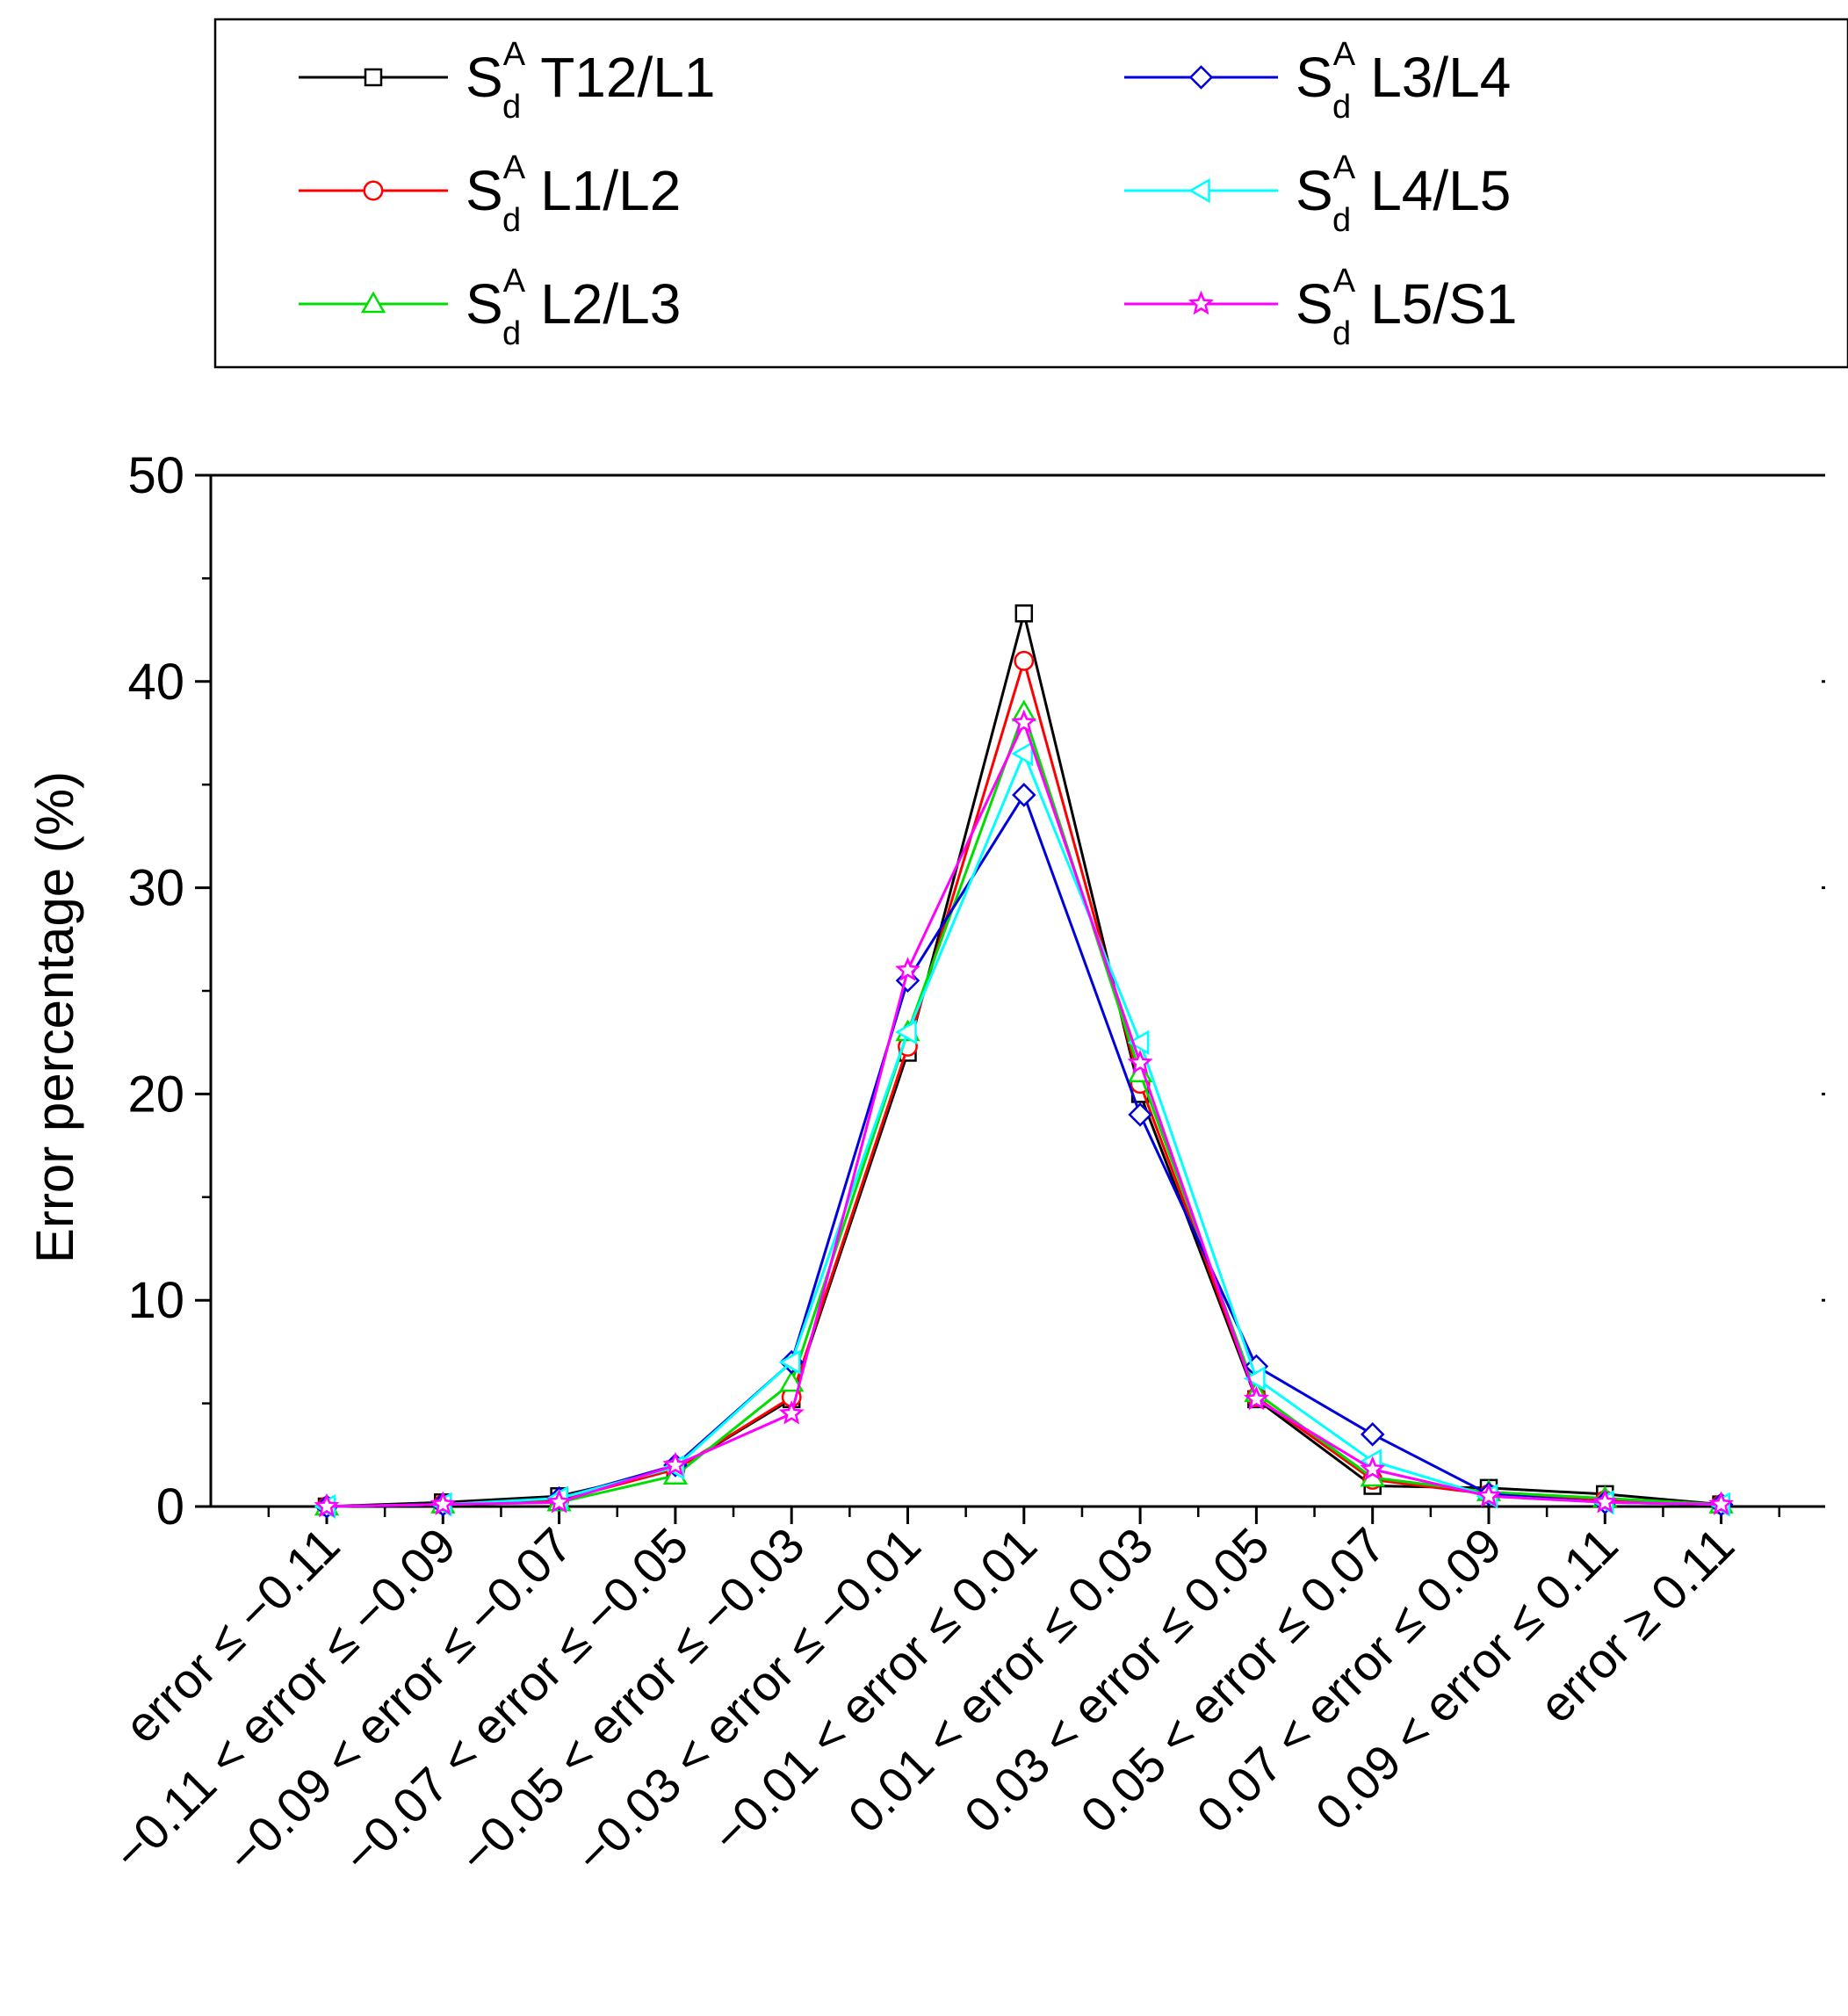 The width and height of the screenshot is (1848, 2016). Describe the element at coordinates (1403, 81) in the screenshot. I see `legend-label: SA d L3/L4` at that location.